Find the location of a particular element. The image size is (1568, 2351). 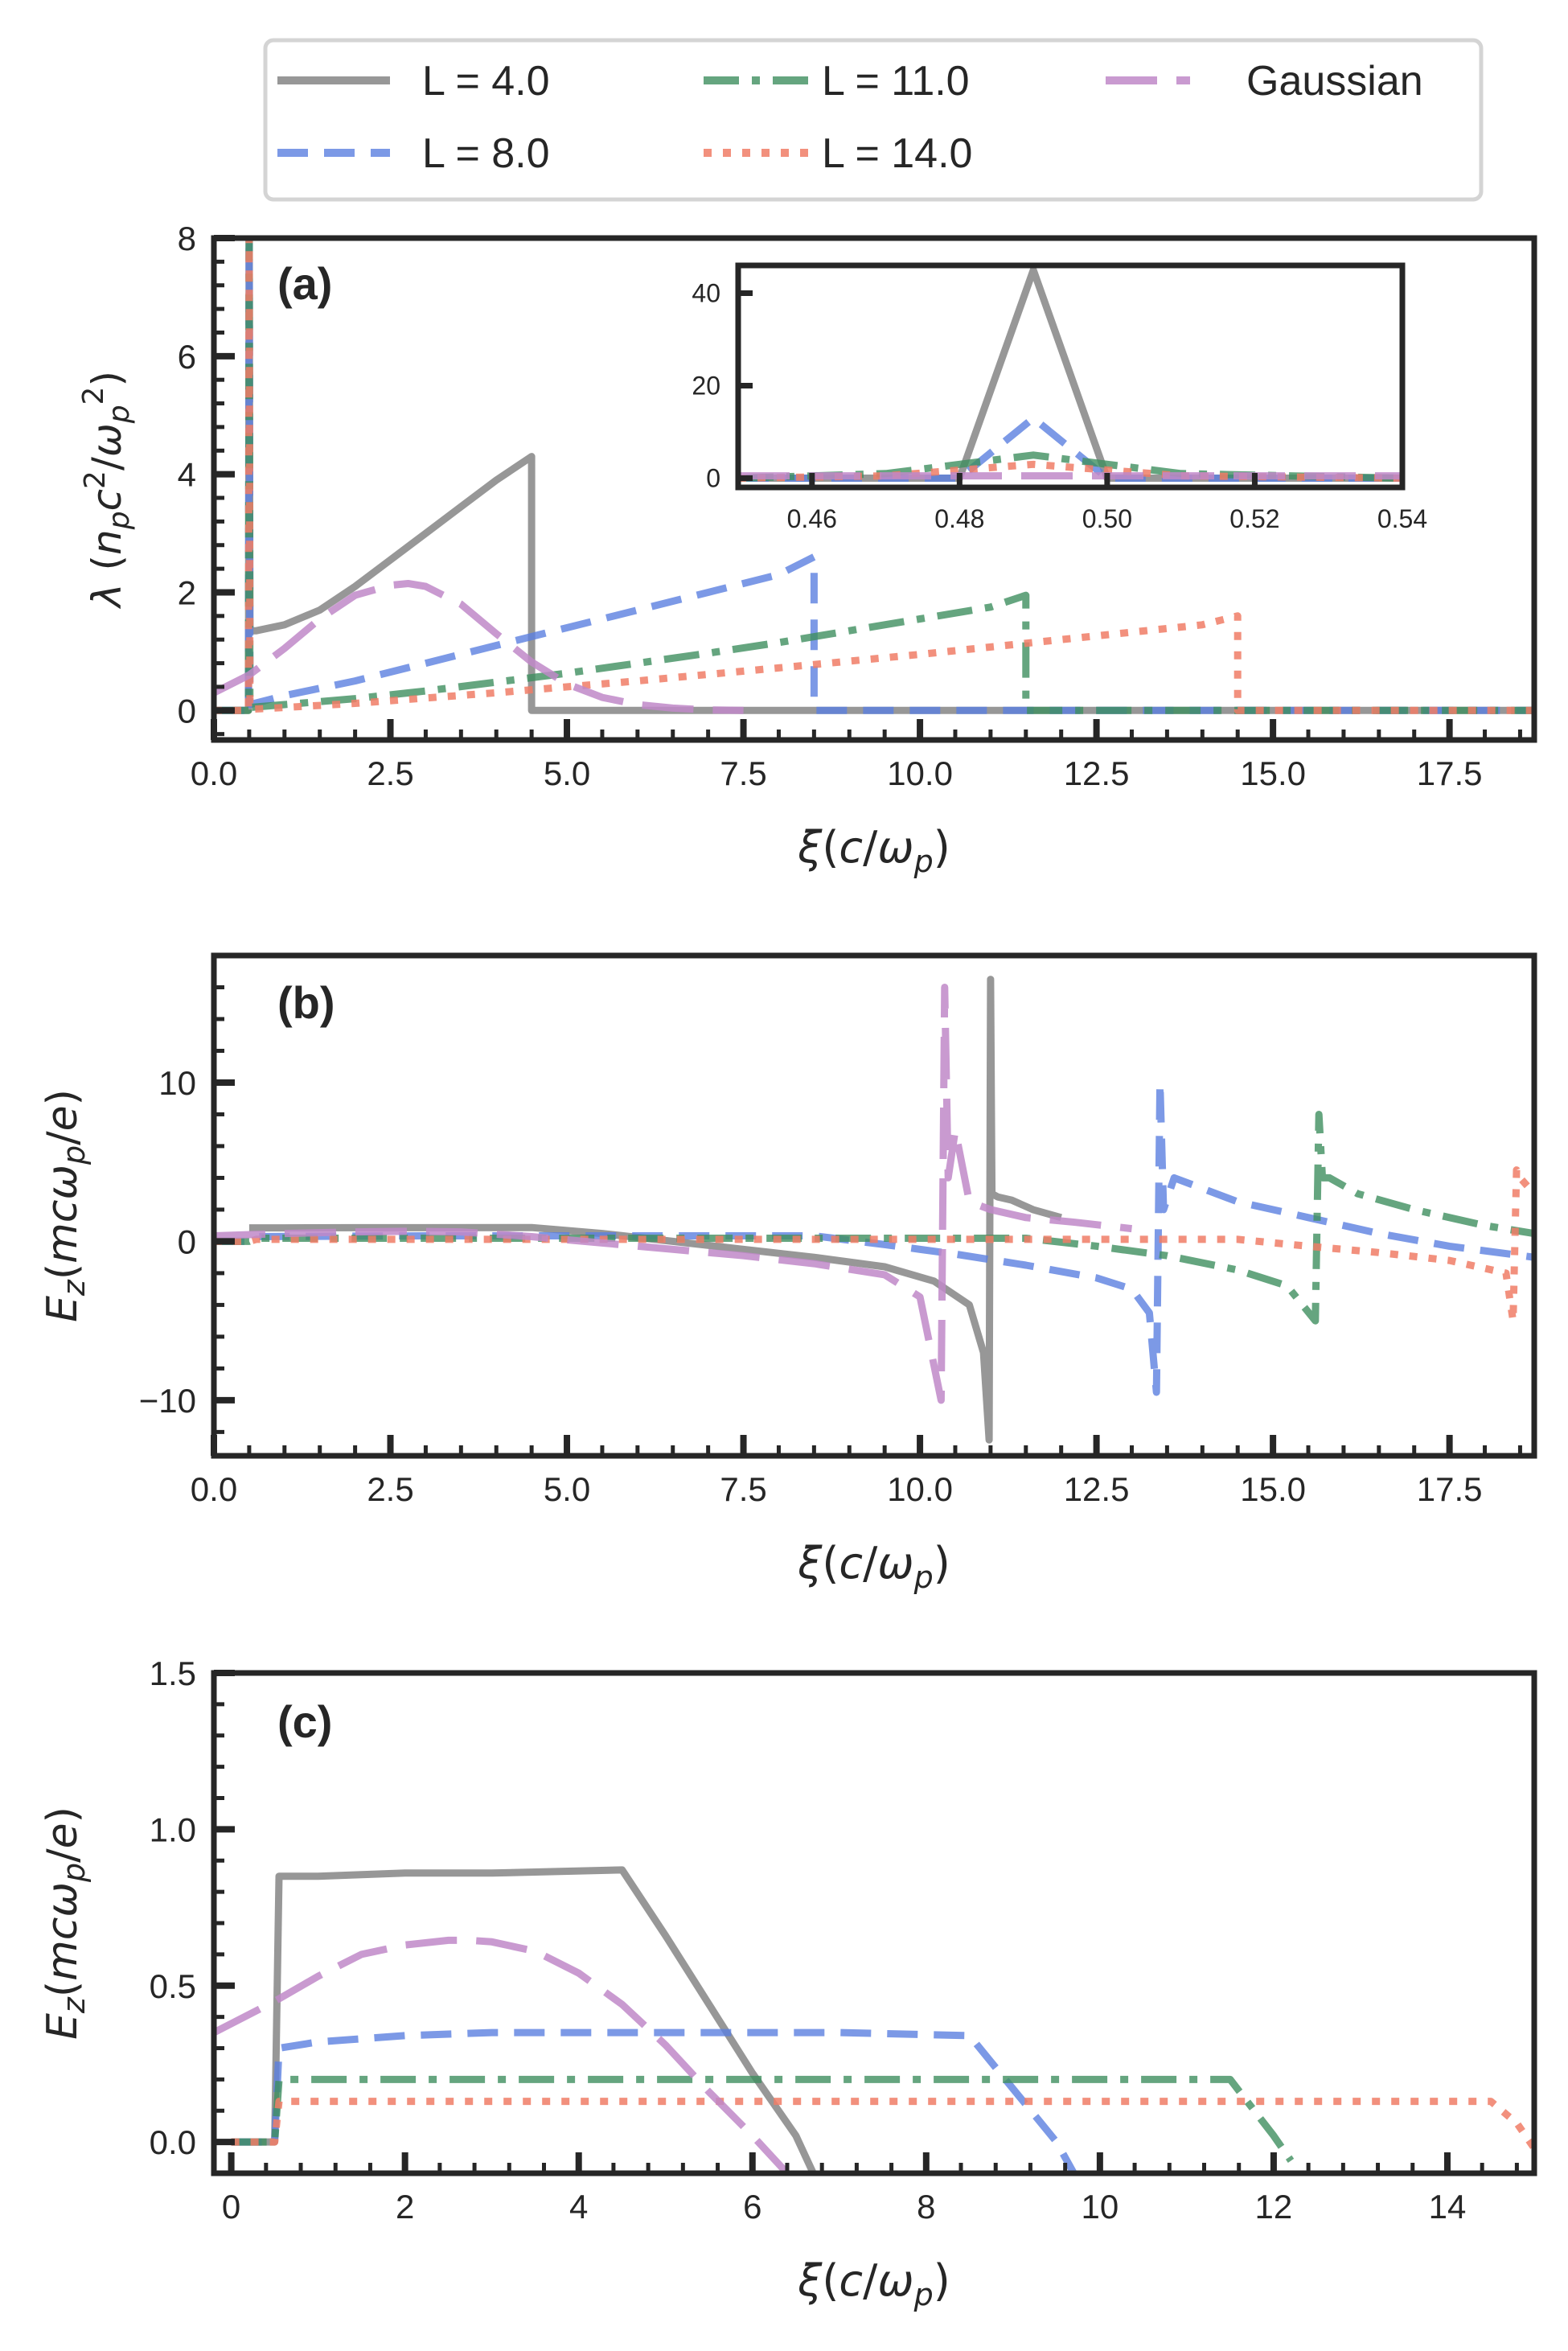

legend-entry-l14: L = 14.0 is located at coordinates (838, 153).